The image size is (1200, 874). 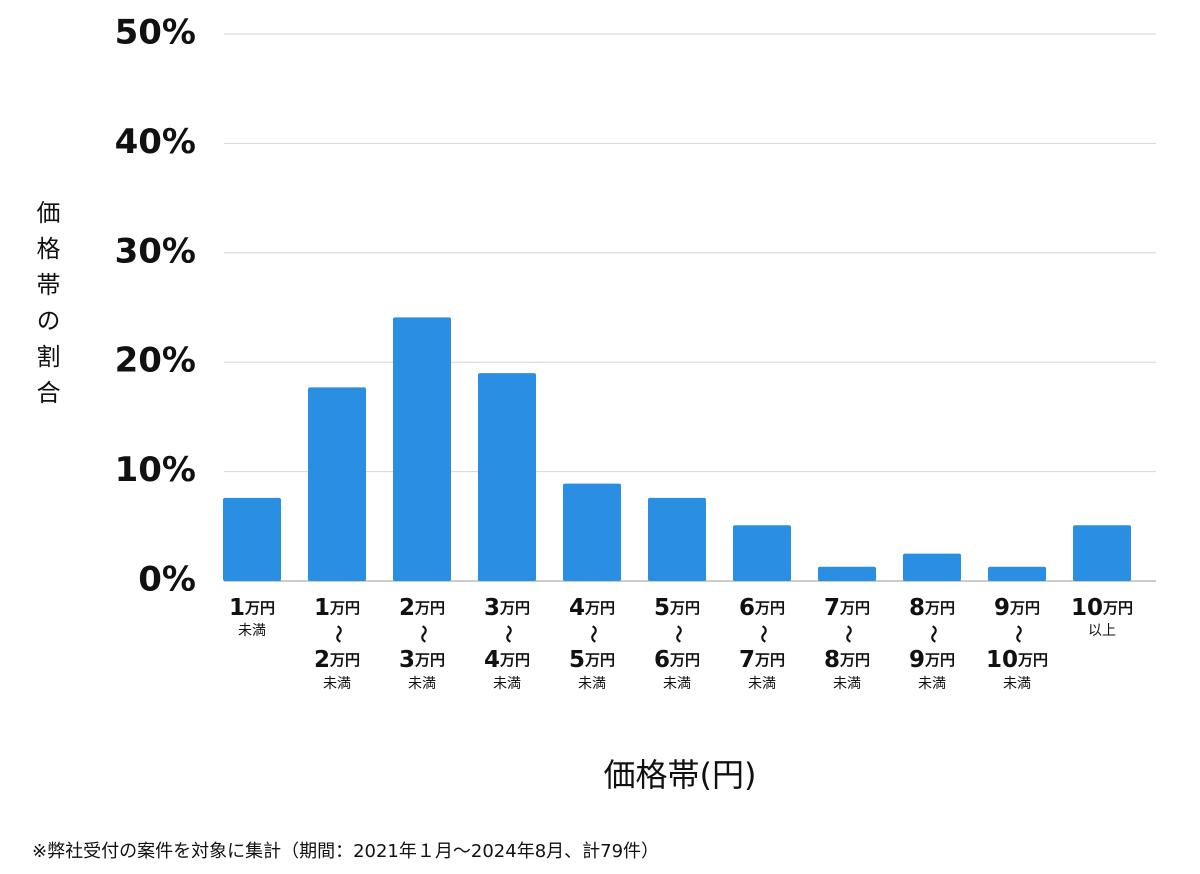 I want to click on footnote: ※弊社受付の案件を対象に集計（期間：2021年１月〜2024年8月、計79件）, so click(x=345, y=851).